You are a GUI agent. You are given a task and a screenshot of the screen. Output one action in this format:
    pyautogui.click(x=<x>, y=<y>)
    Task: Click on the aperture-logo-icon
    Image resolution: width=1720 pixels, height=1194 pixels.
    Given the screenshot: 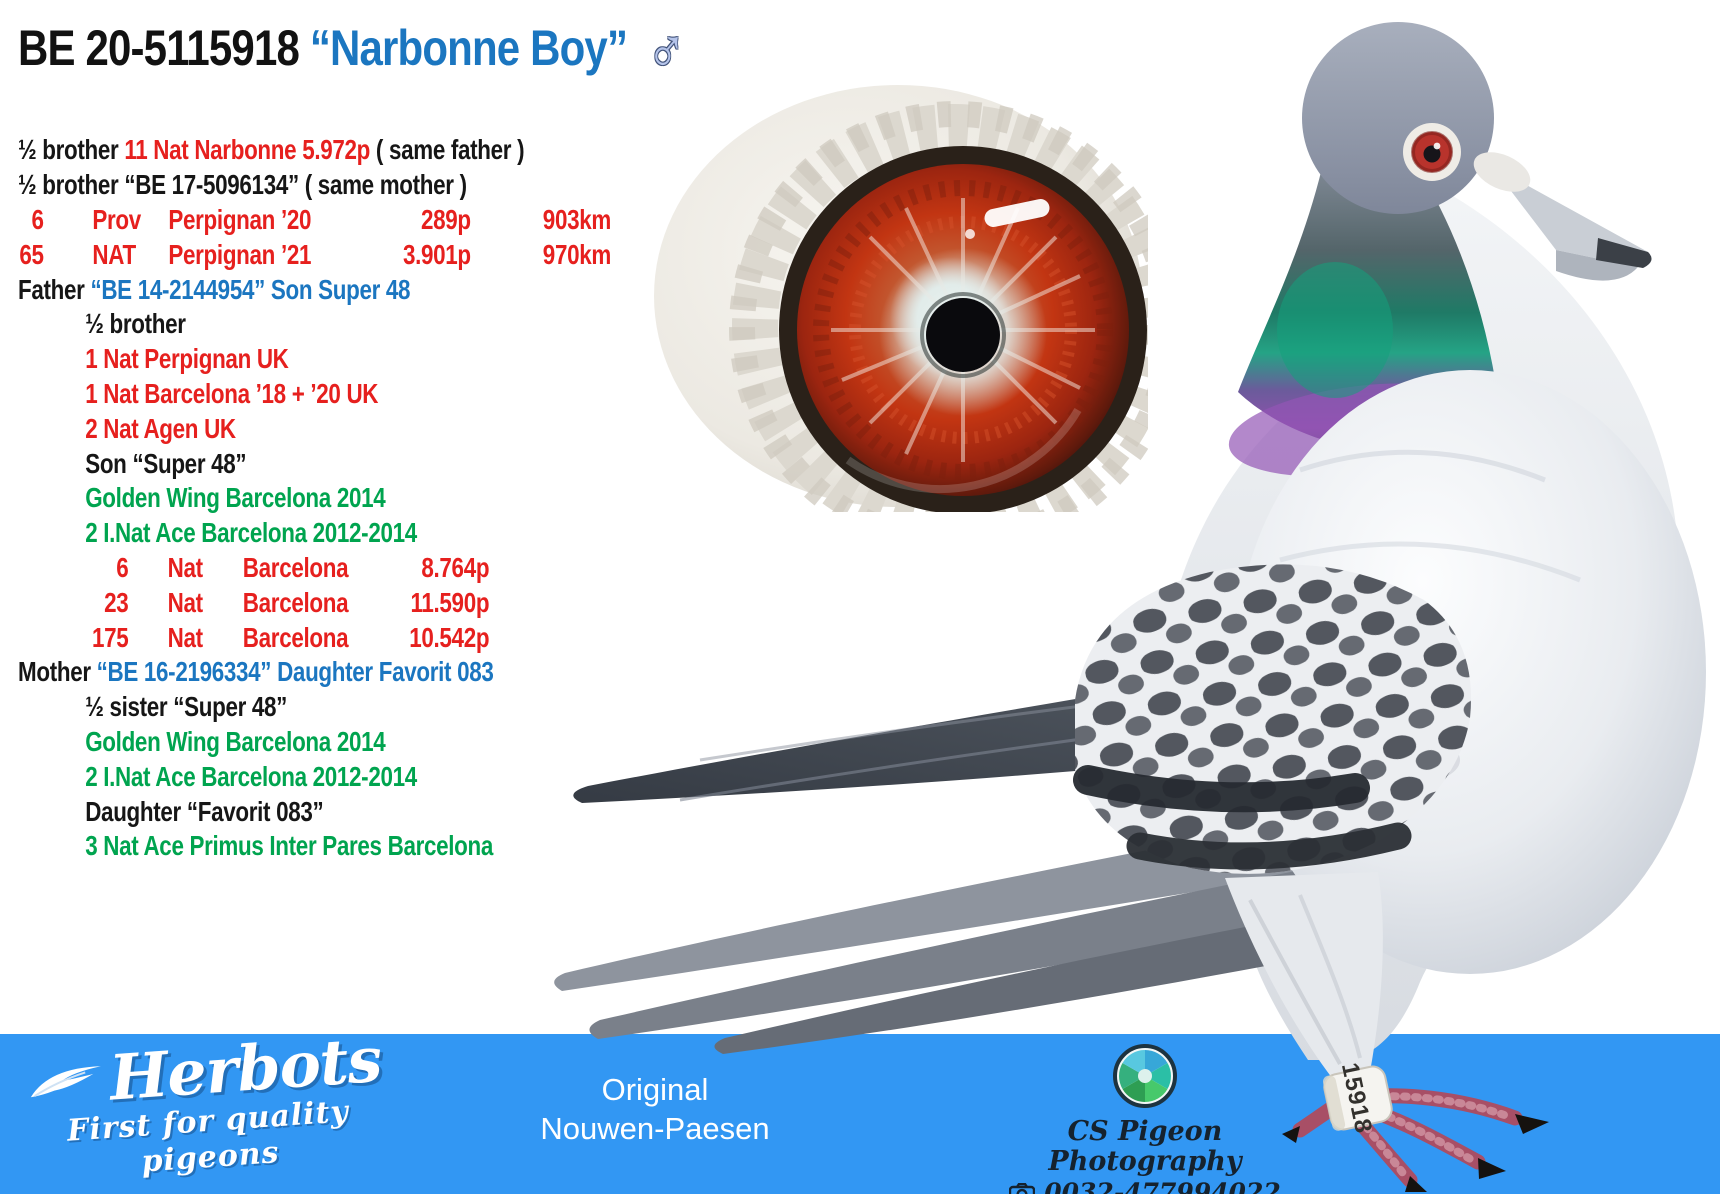 What is the action you would take?
    pyautogui.click(x=1145, y=1076)
    